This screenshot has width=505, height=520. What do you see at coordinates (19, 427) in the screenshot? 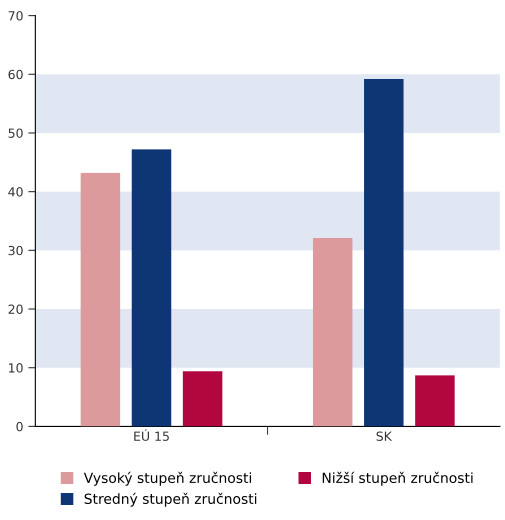
I see `y-tick-label: 0` at bounding box center [19, 427].